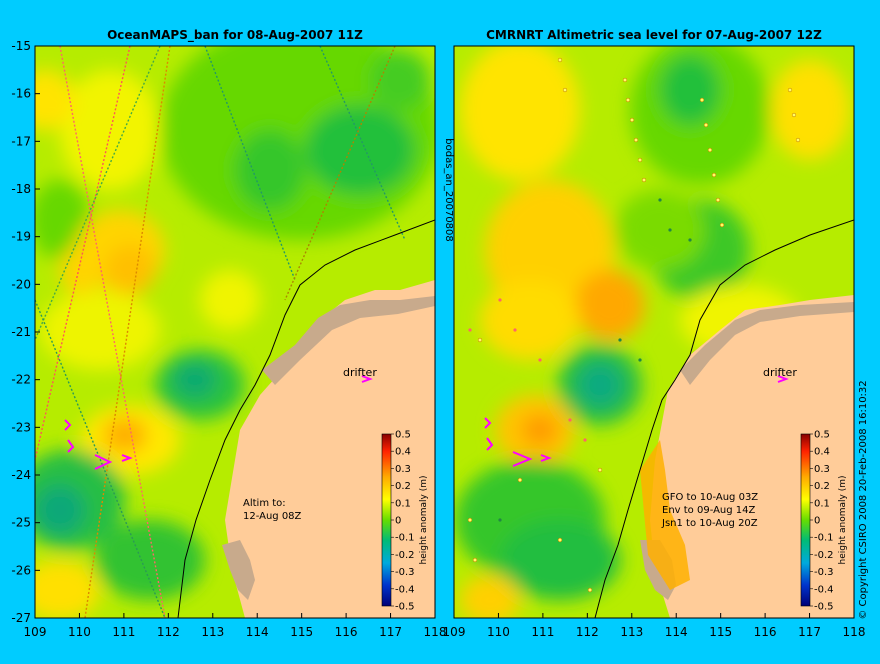 This screenshot has width=880, height=664. Describe the element at coordinates (386, 520) in the screenshot. I see `left-colorbar-scale` at that location.